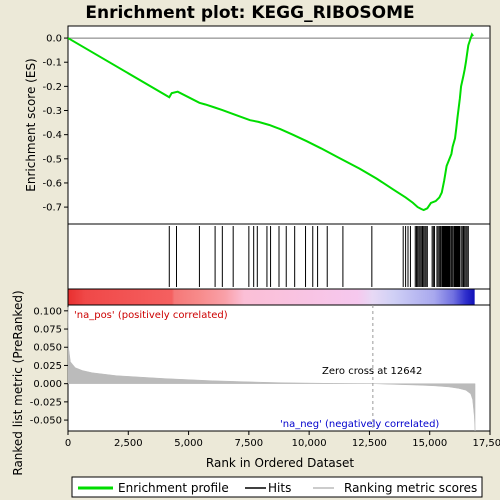  Describe the element at coordinates (372, 371) in the screenshot. I see `zero-cross-label: Zero cross at 12642` at that location.